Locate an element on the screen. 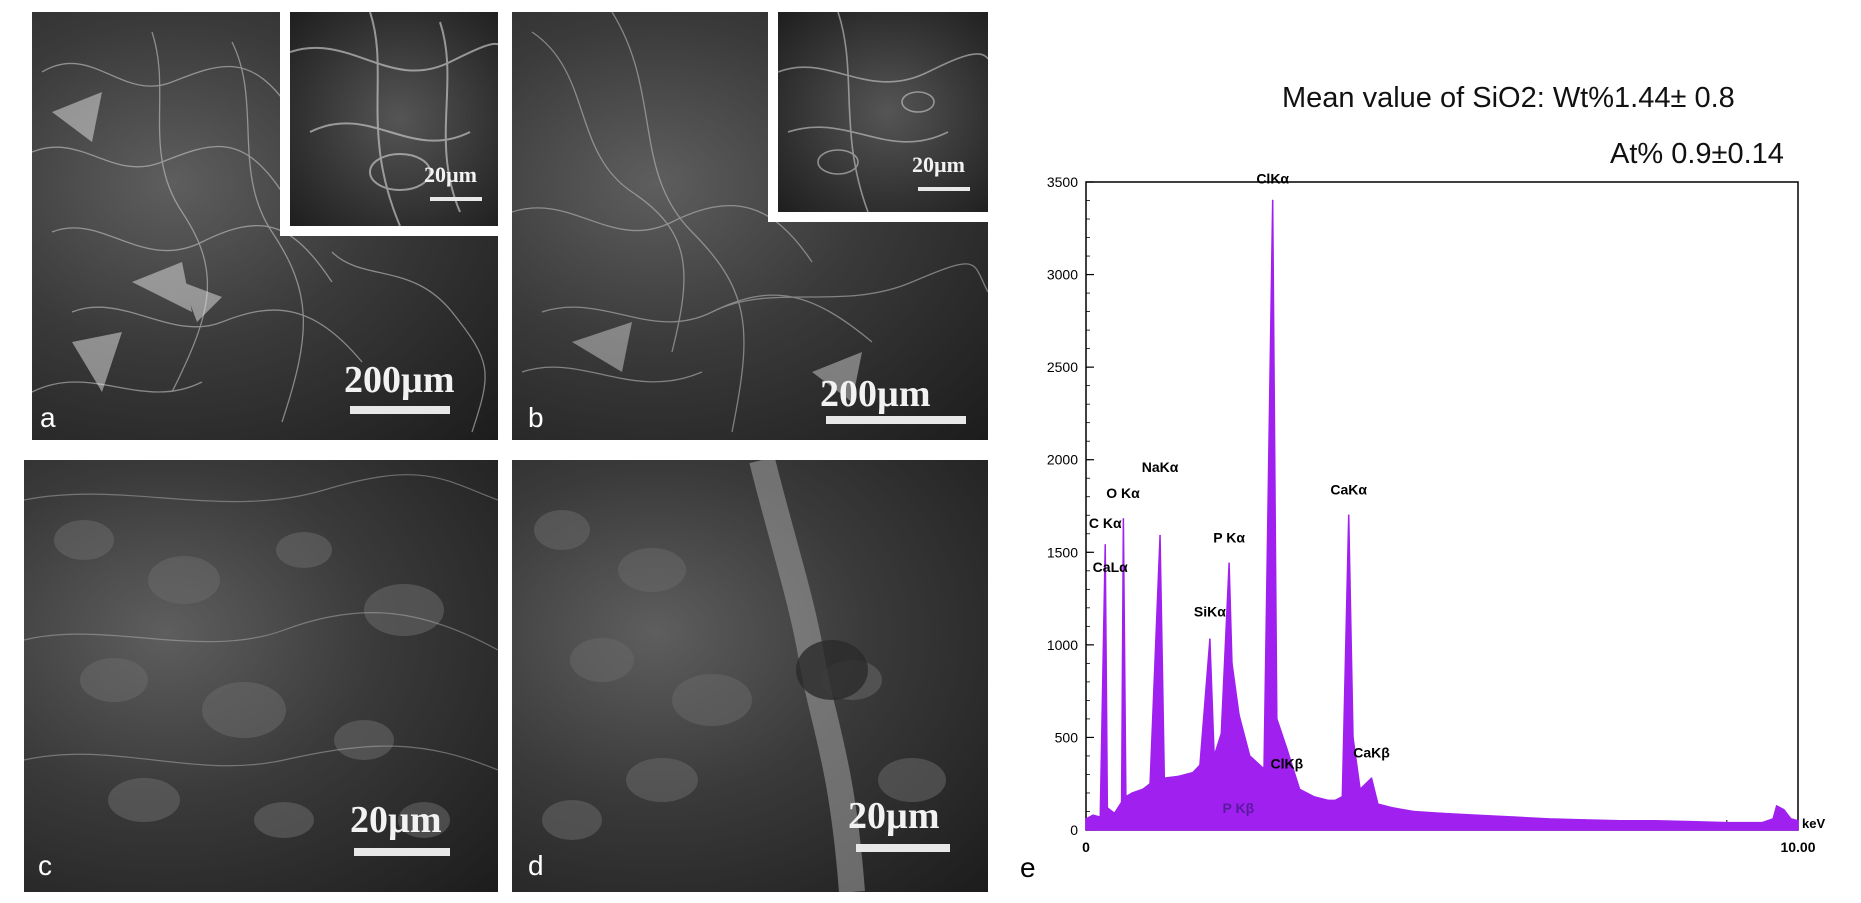  peak-label: P Kβ is located at coordinates (1239, 808).